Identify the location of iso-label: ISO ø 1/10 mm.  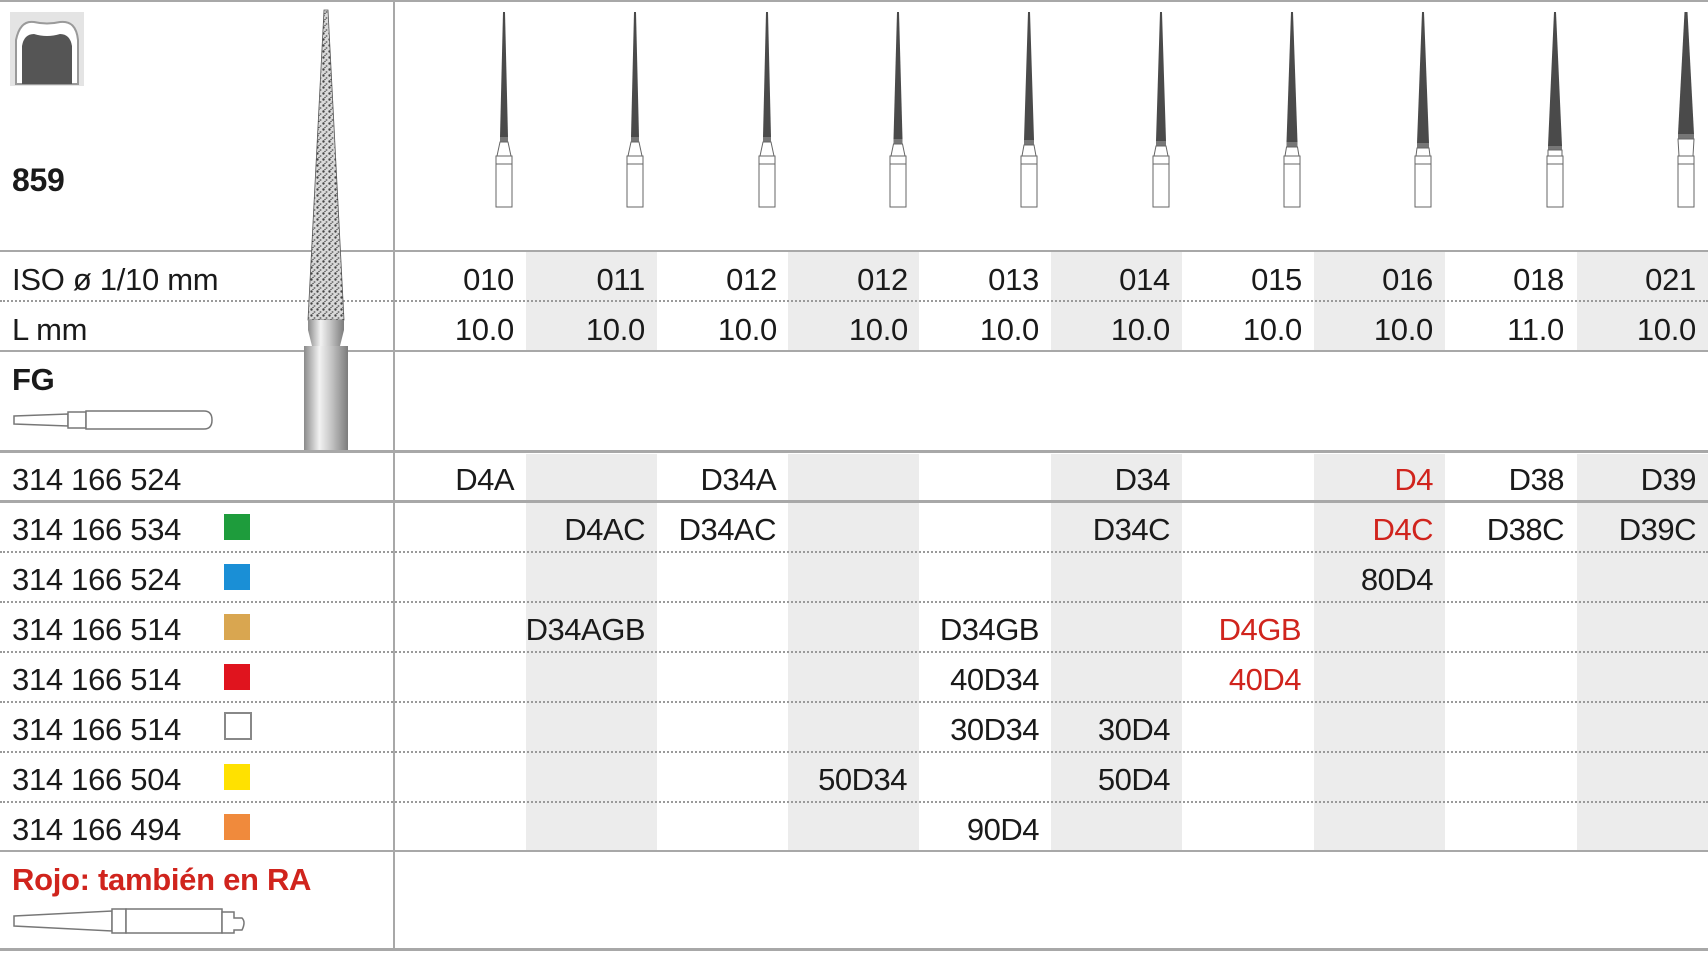
(115, 279).